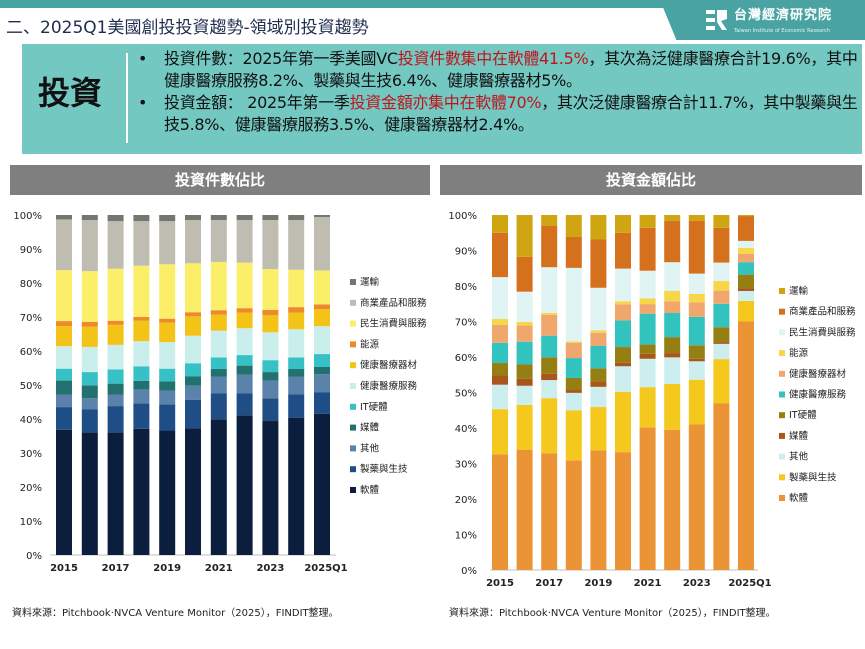 The height and width of the screenshot is (649, 865). I want to click on x-tick-label: 2019, so click(167, 568).